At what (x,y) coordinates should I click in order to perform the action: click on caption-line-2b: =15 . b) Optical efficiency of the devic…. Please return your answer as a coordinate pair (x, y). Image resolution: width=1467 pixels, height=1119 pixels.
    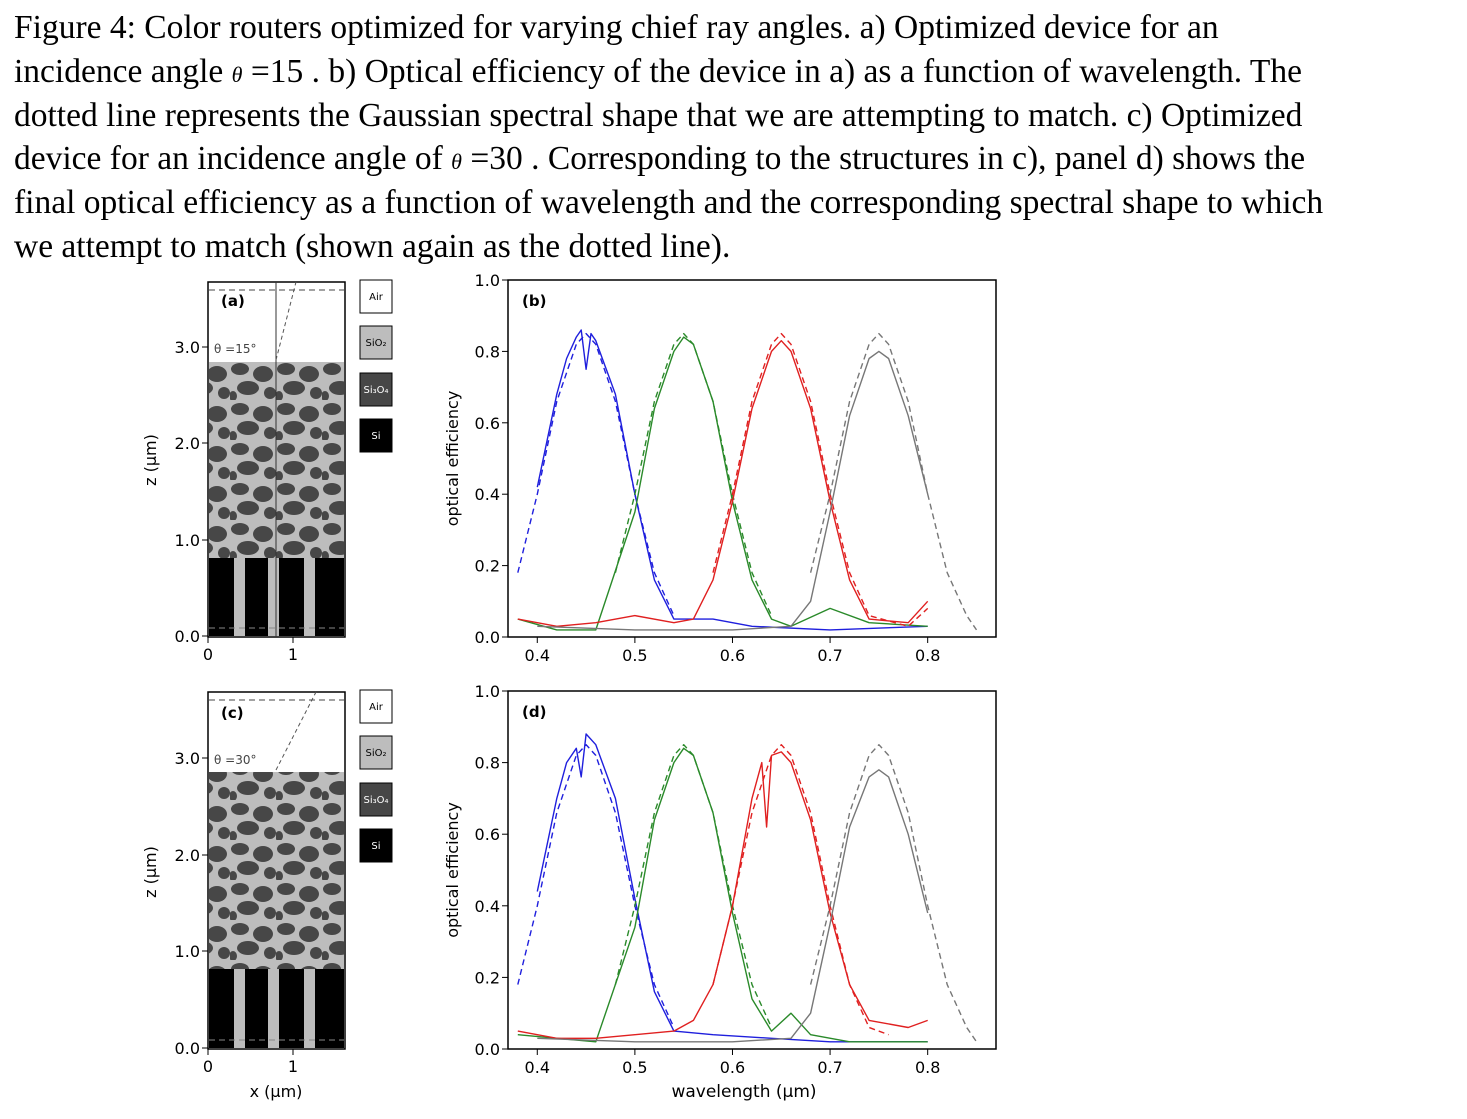
    Looking at the image, I should click on (772, 71).